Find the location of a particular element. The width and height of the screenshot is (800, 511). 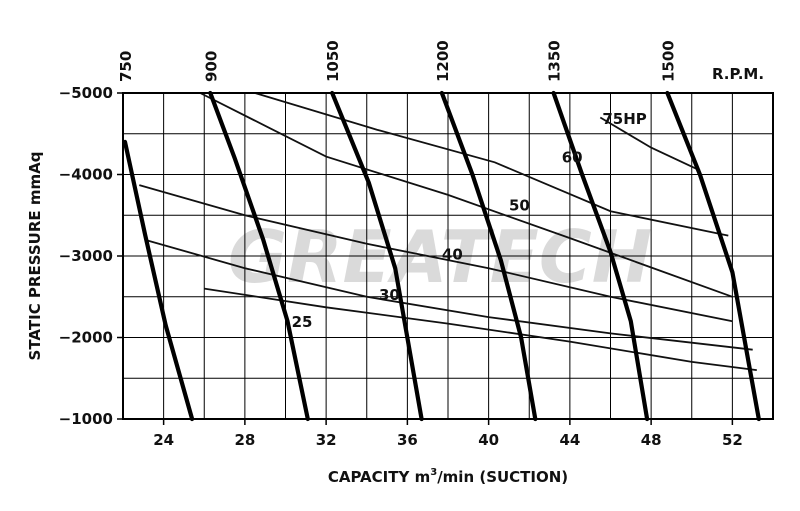

y-tick-label: −1000 is located at coordinates (86, 419).